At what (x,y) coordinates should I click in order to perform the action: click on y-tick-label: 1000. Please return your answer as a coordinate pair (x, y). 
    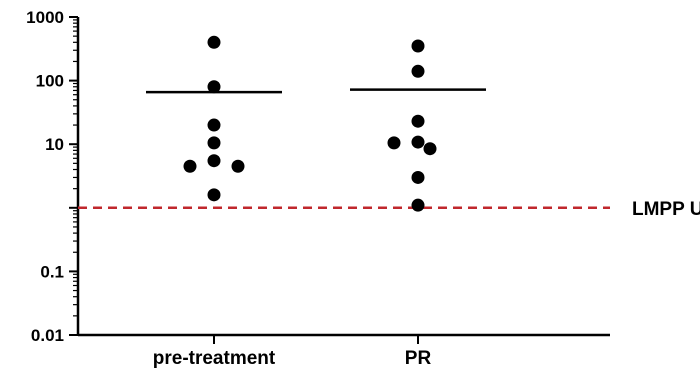
    Looking at the image, I should click on (45, 17).